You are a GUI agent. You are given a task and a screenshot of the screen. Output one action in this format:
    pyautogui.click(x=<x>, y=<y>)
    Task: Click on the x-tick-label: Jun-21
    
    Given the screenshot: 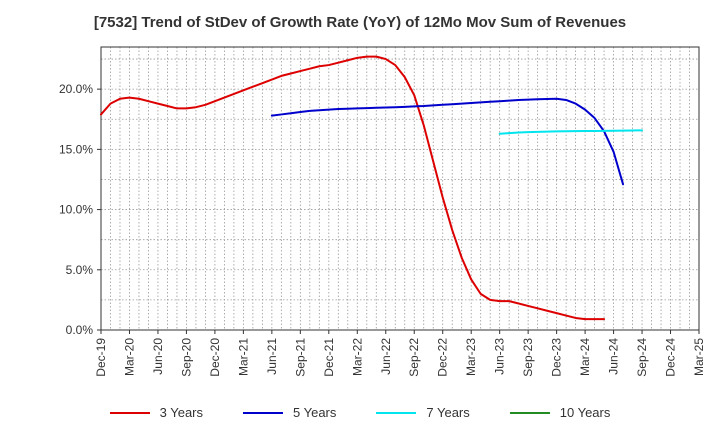 What is the action you would take?
    pyautogui.click(x=272, y=356)
    